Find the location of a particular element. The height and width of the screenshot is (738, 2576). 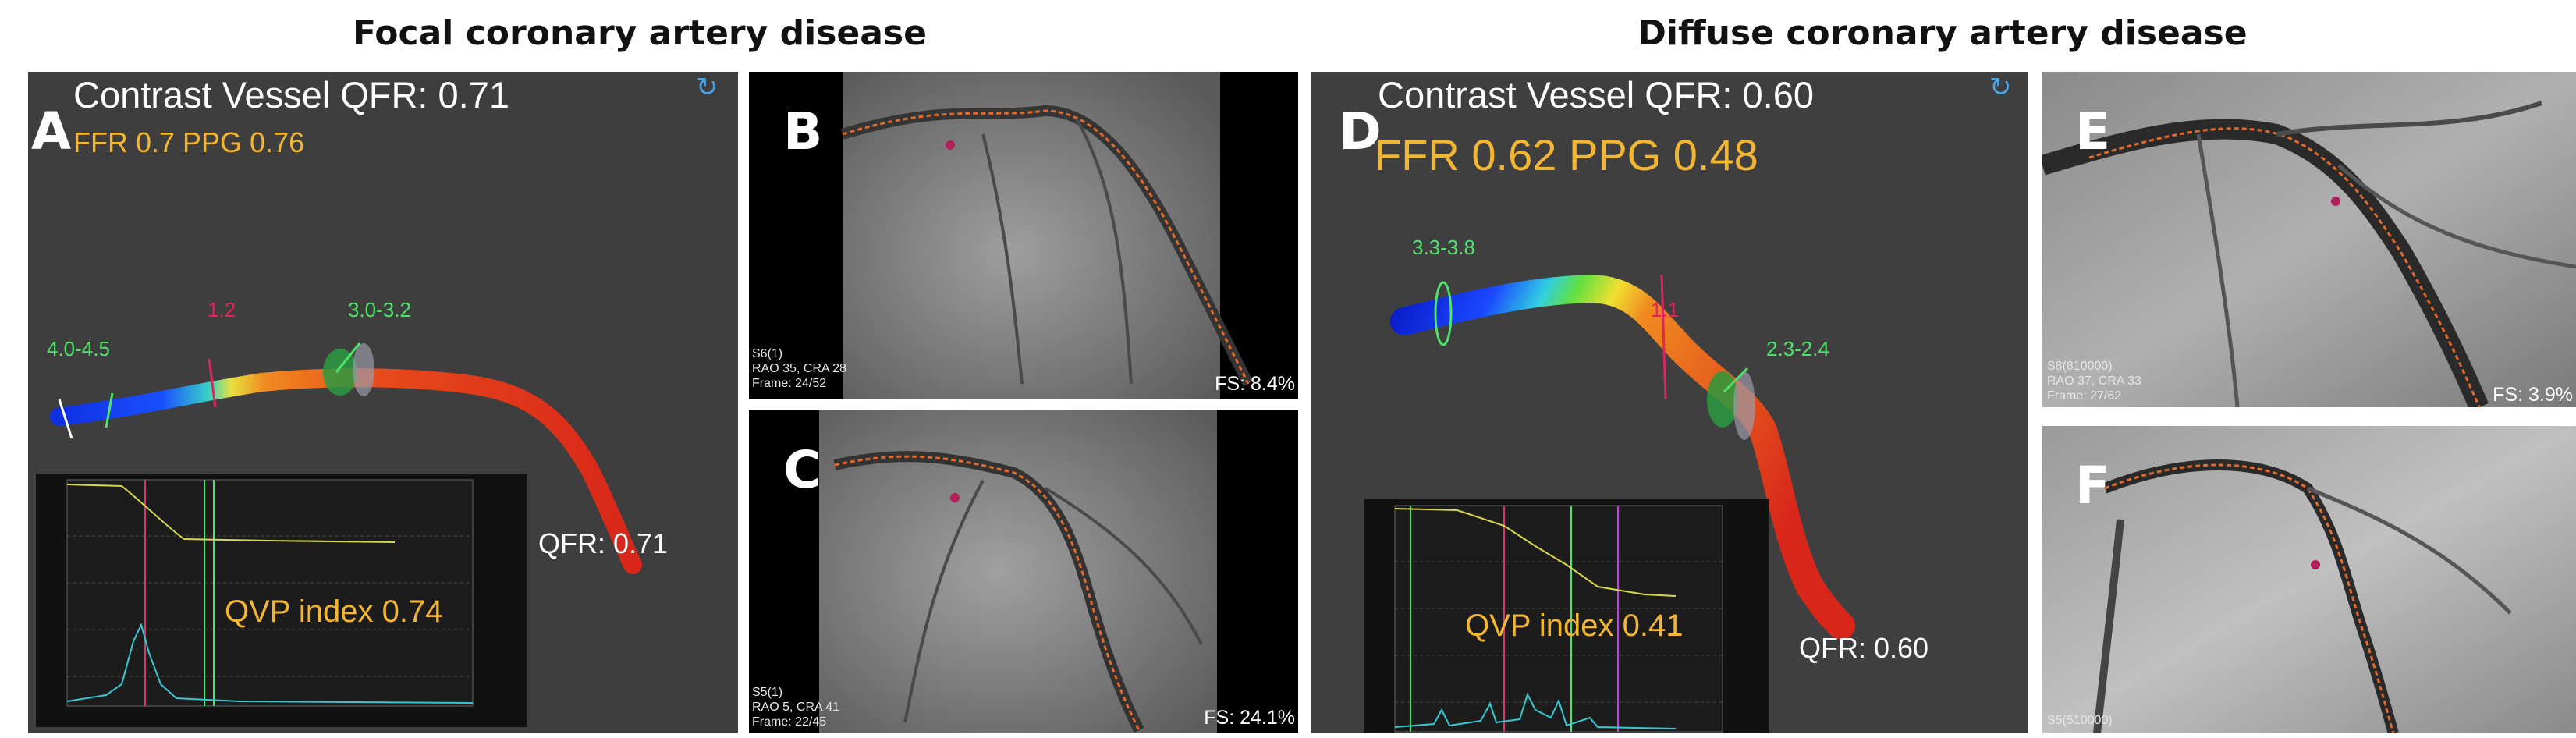

fs-value-c: FS: 24.1% is located at coordinates (1249, 718).